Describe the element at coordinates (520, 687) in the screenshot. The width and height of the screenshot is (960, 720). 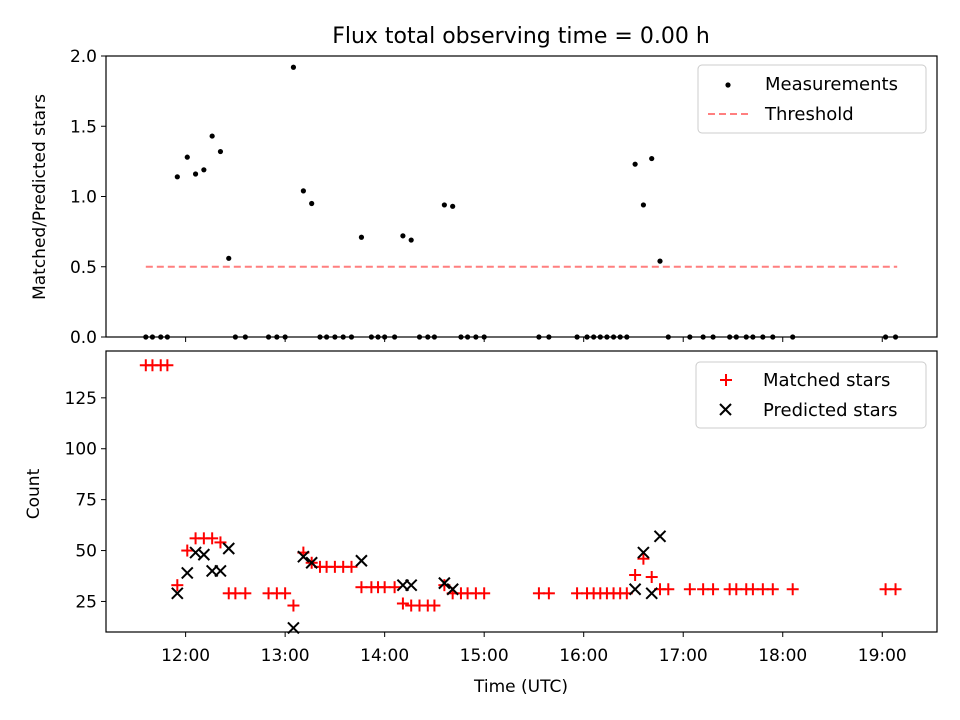
I see `x-axis-label: Time (UTC)` at that location.